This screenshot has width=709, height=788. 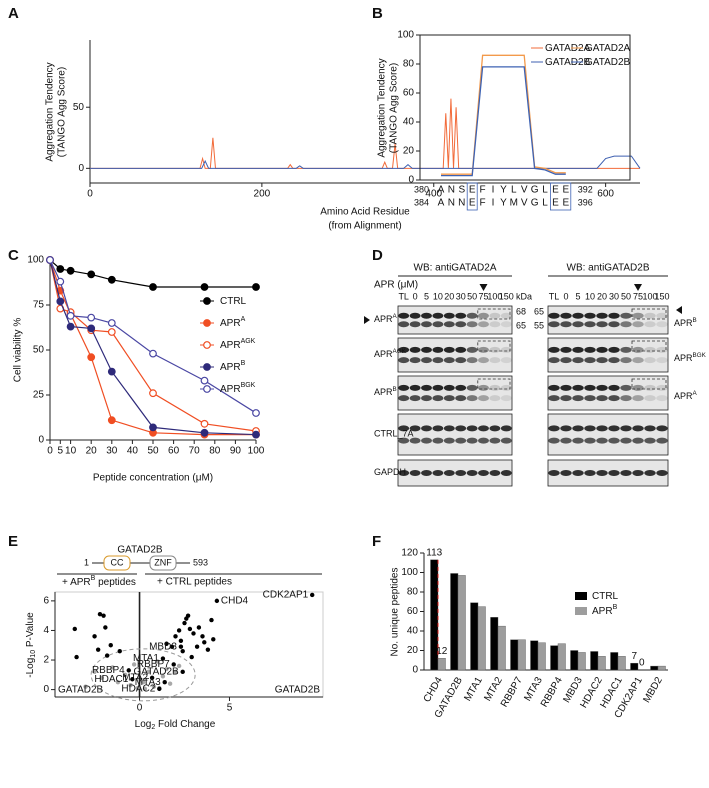 I want to click on legend-label-part: A, so click(x=243, y=319).